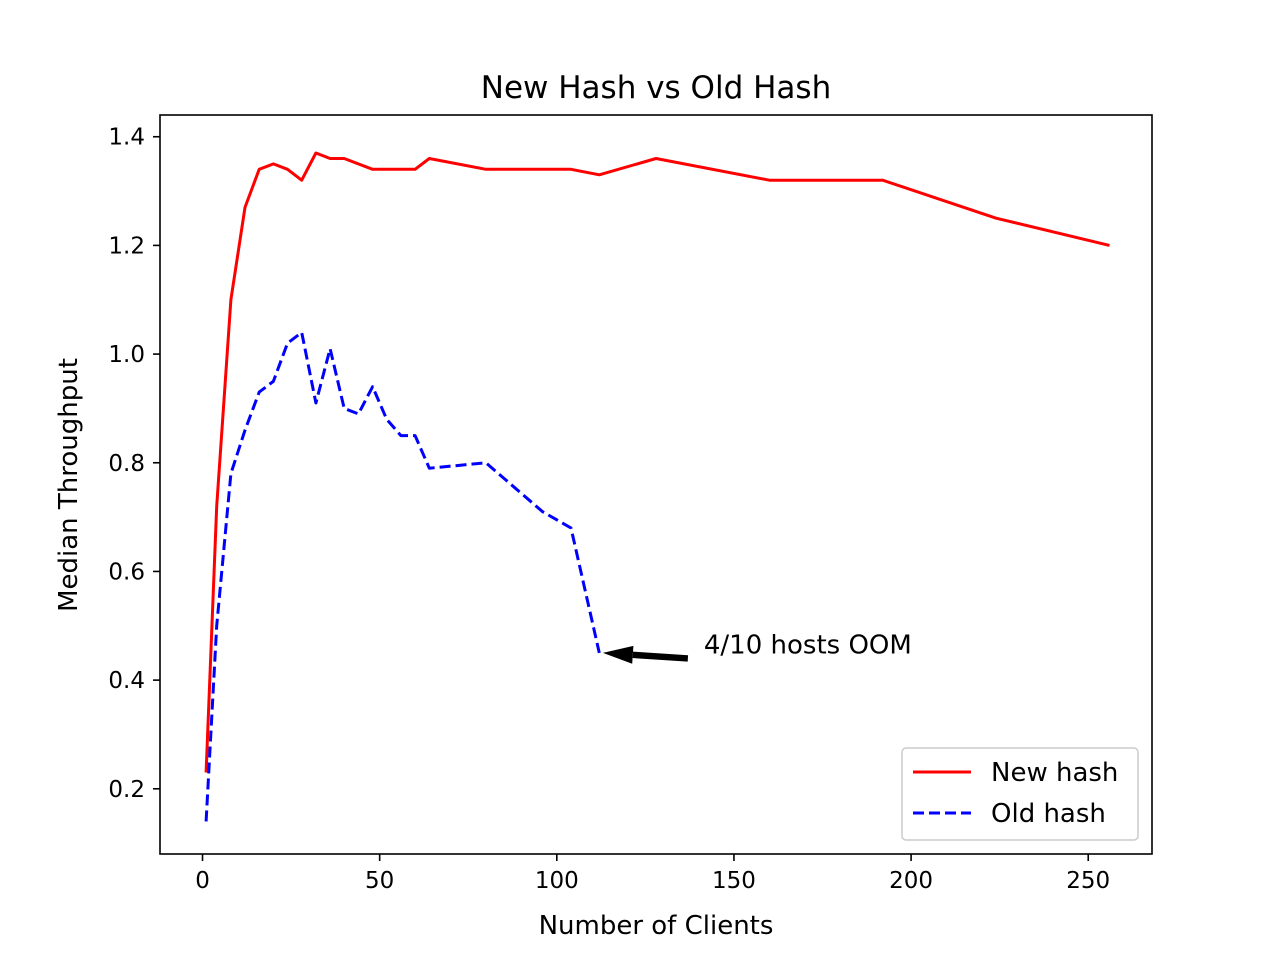  I want to click on legend-label-old-hash: Old hash, so click(1048, 814).